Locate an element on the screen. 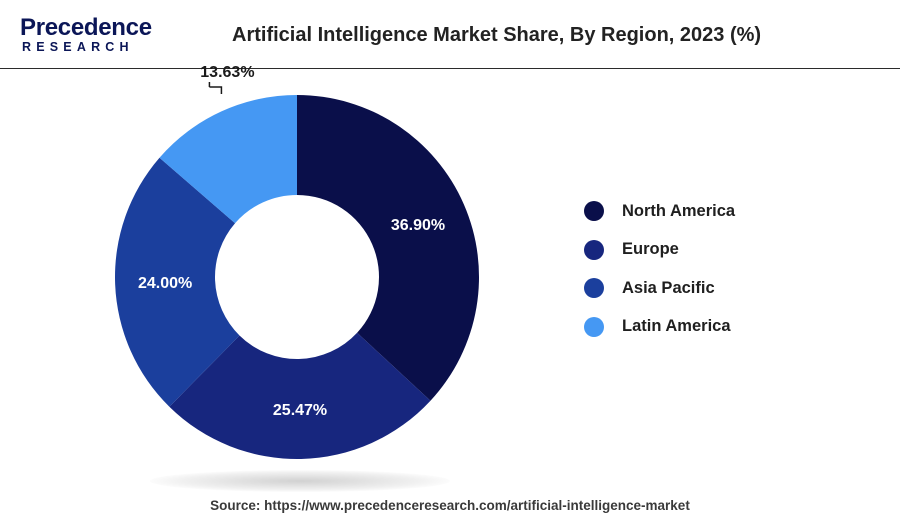 This screenshot has height=532, width=900. slice-asia-pacific is located at coordinates (177, 282).